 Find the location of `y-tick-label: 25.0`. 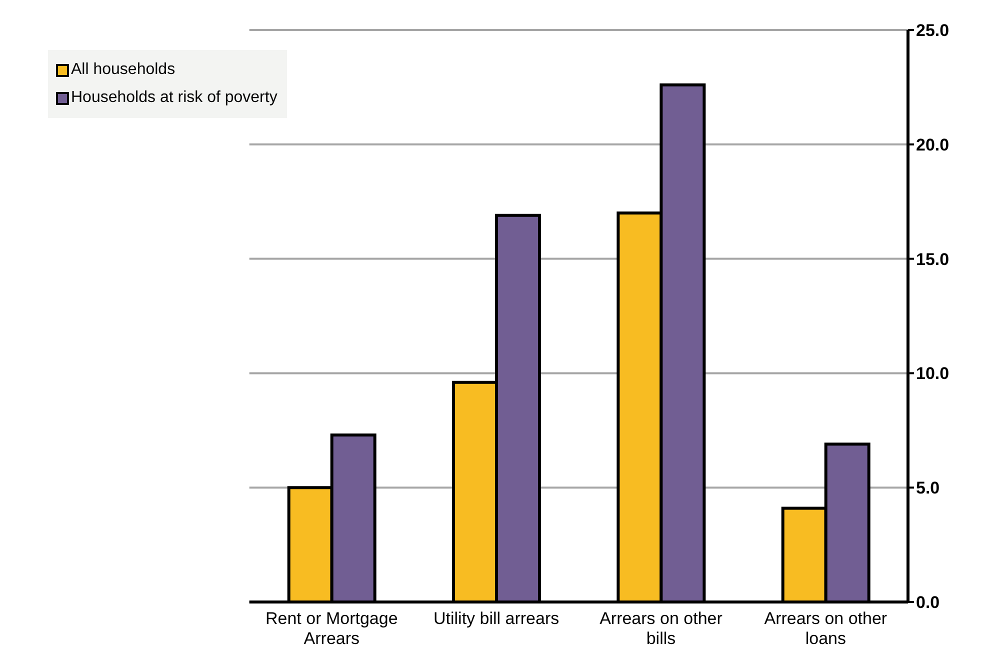

y-tick-label: 25.0 is located at coordinates (933, 30).